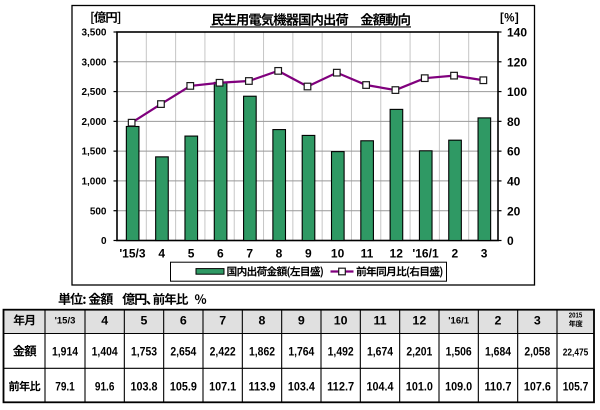 The image size is (600, 410). What do you see at coordinates (517, 62) in the screenshot?
I see `svg-text: 120` at bounding box center [517, 62].